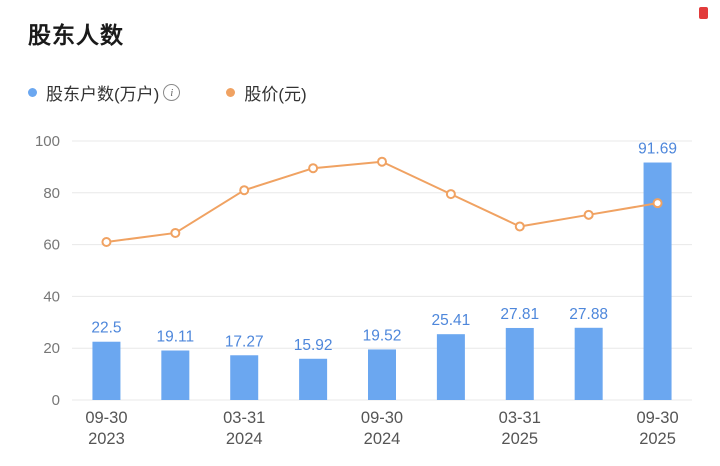  I want to click on price-line, so click(382, 202).